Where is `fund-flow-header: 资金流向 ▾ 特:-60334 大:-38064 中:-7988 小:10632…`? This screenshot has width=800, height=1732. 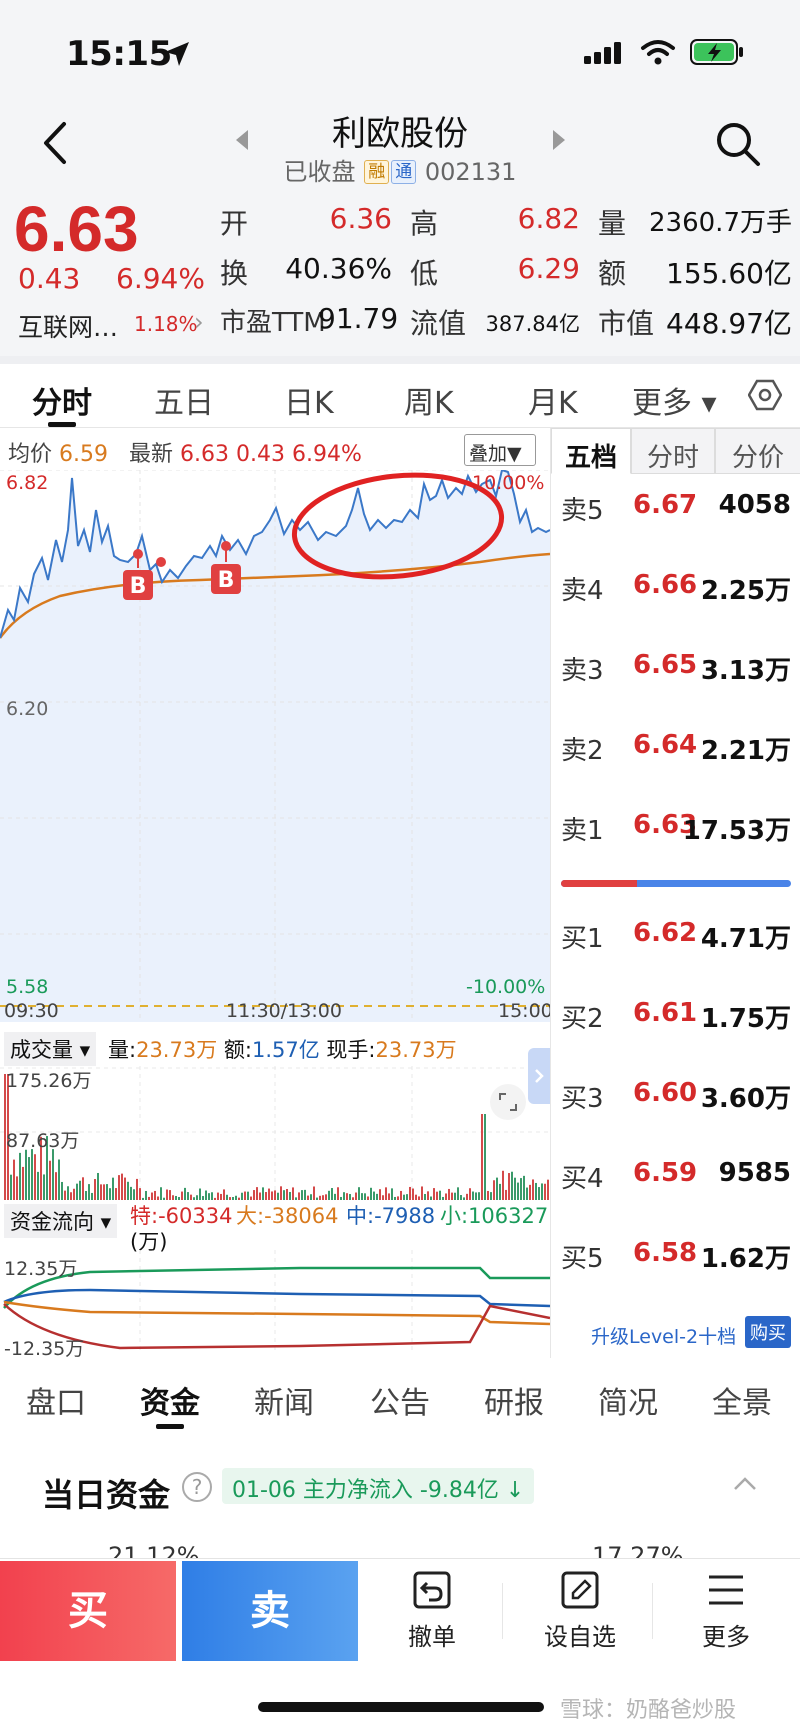 fund-flow-header: 资金流向 ▾ 特:-60334 大:-38064 中:-7988 小:10632… is located at coordinates (275, 1228).